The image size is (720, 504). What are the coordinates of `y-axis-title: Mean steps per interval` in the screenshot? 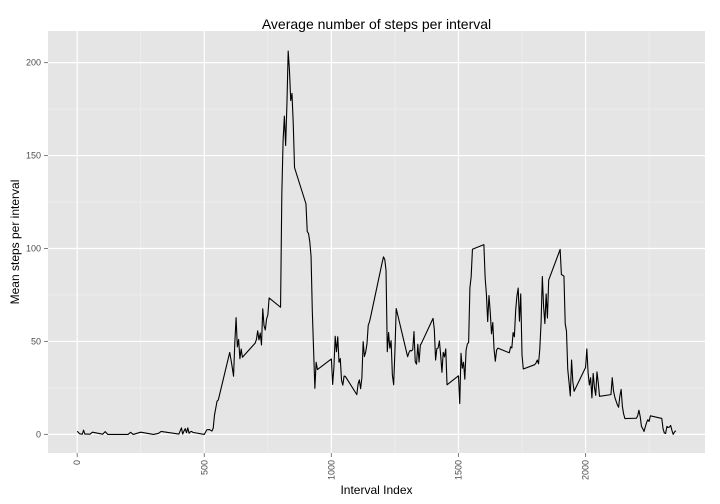 It's located at (15, 242).